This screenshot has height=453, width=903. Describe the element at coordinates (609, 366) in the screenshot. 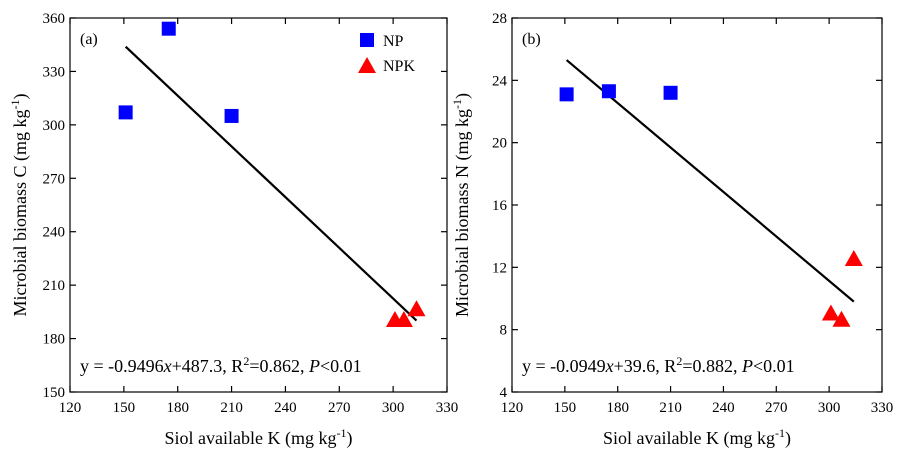

I see `panel-b-equation-var: x` at that location.